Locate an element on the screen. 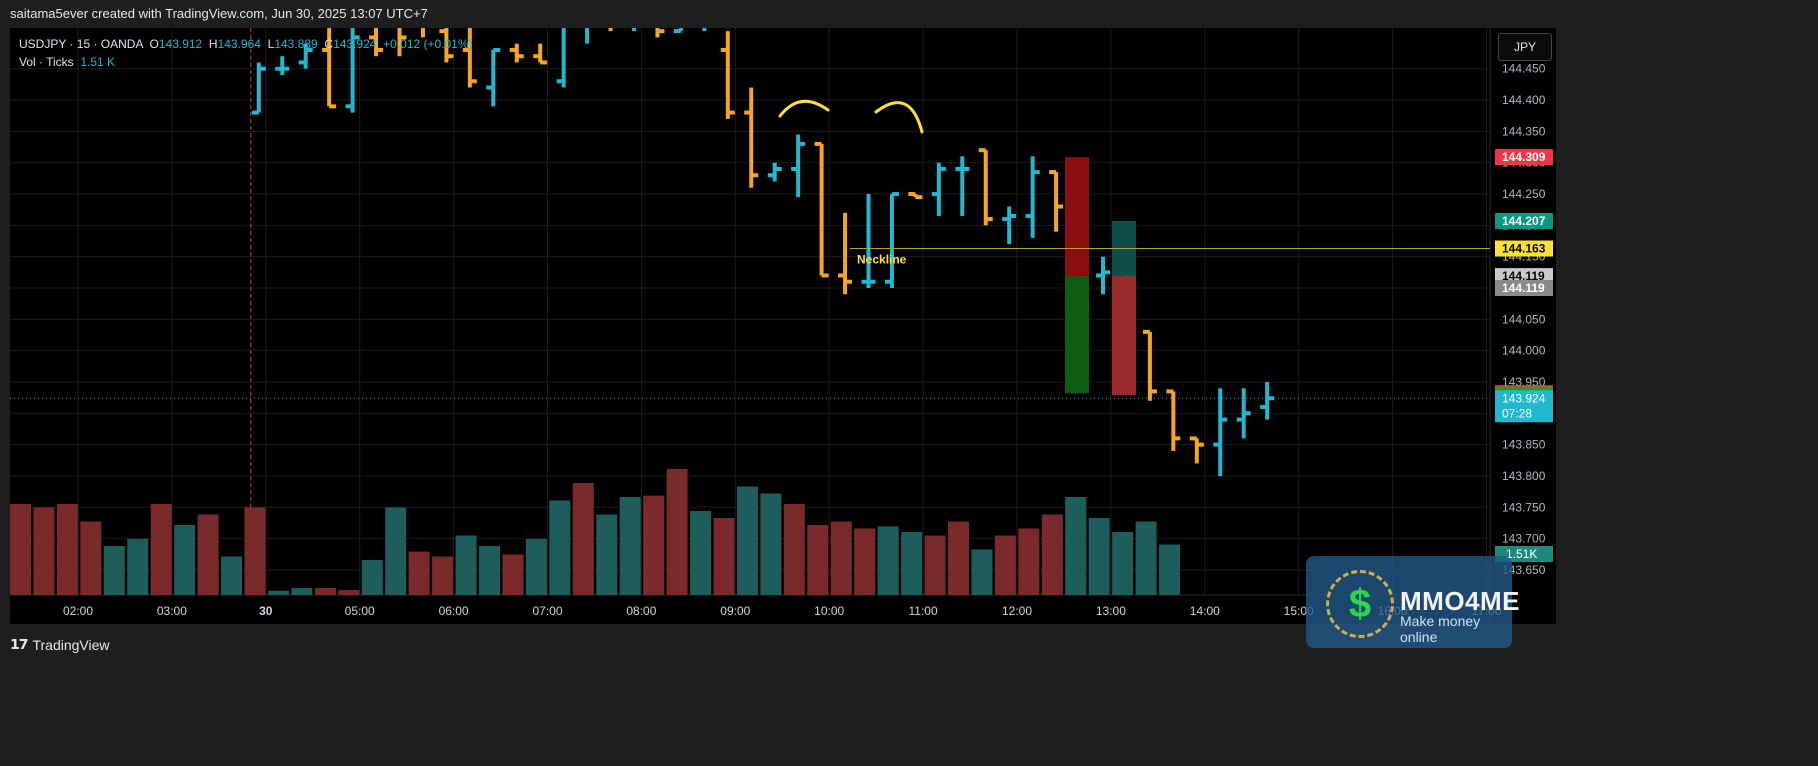 The height and width of the screenshot is (766, 1818). time-tick-label: 02:00 is located at coordinates (78, 611).